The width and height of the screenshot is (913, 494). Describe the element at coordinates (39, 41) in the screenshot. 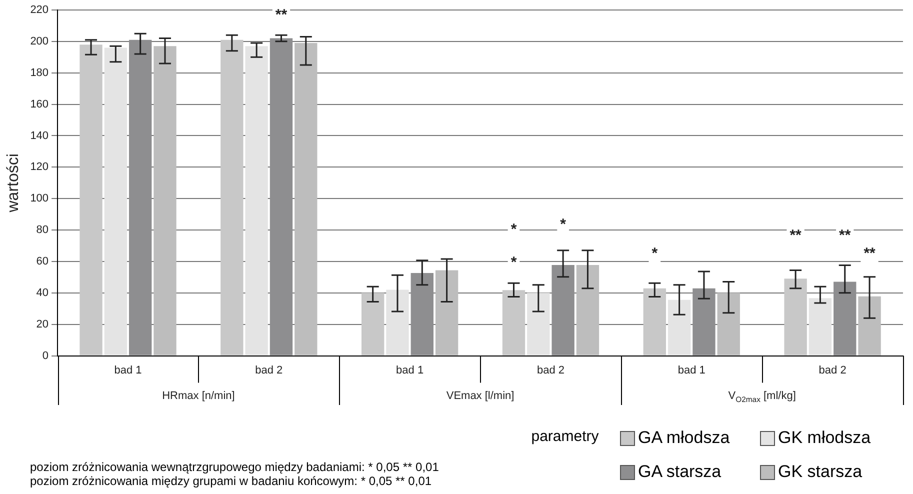

I see `y-tick-label: 200` at that location.